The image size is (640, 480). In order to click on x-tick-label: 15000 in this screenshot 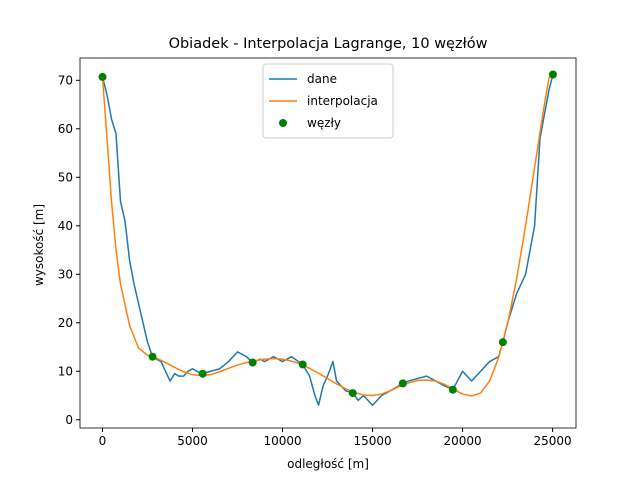, I will do `click(372, 441)`.